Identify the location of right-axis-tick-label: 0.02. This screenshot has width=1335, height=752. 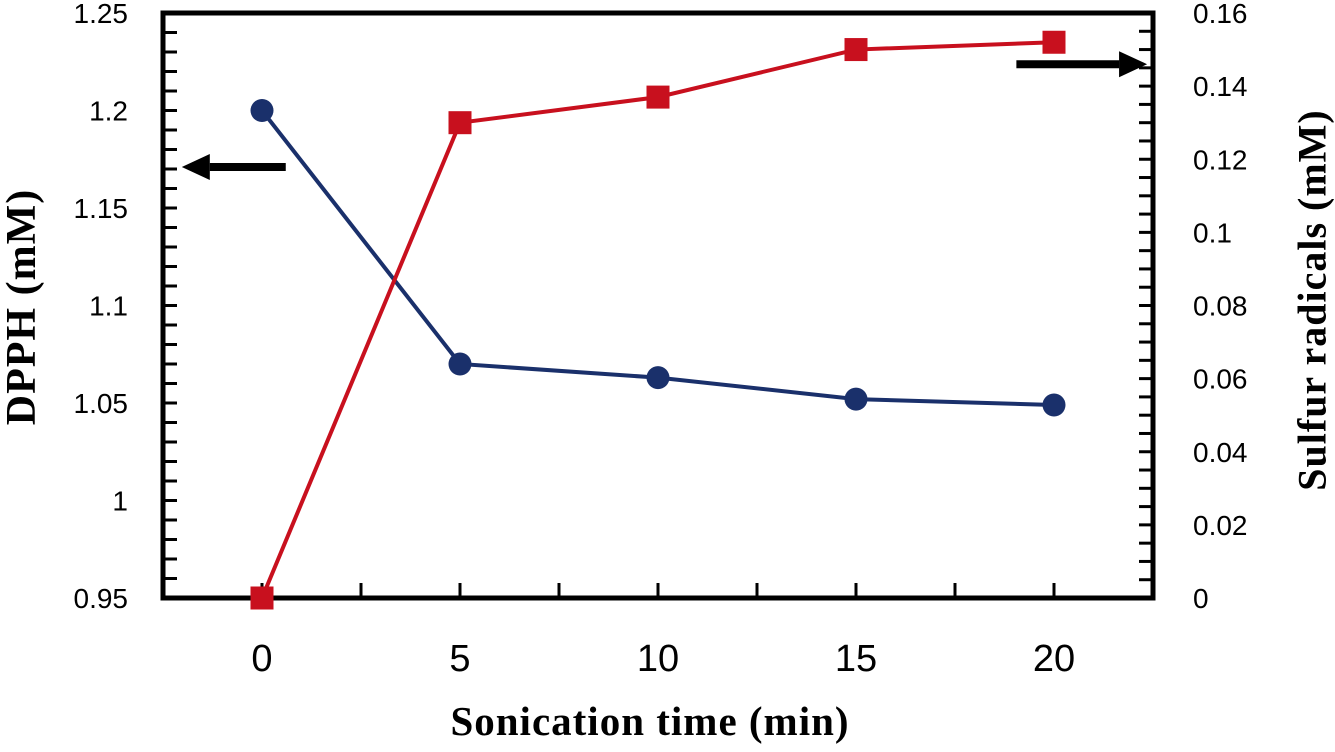
(1220, 525).